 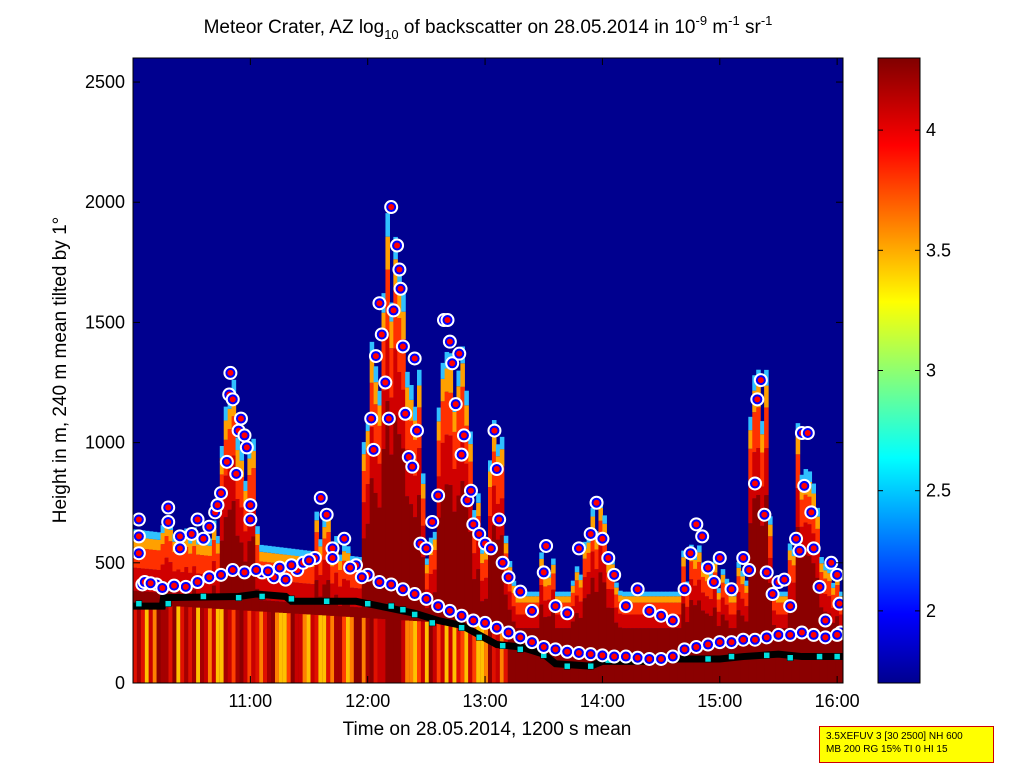 What do you see at coordinates (938, 250) in the screenshot?
I see `colorbar-tick-label: 3.5` at bounding box center [938, 250].